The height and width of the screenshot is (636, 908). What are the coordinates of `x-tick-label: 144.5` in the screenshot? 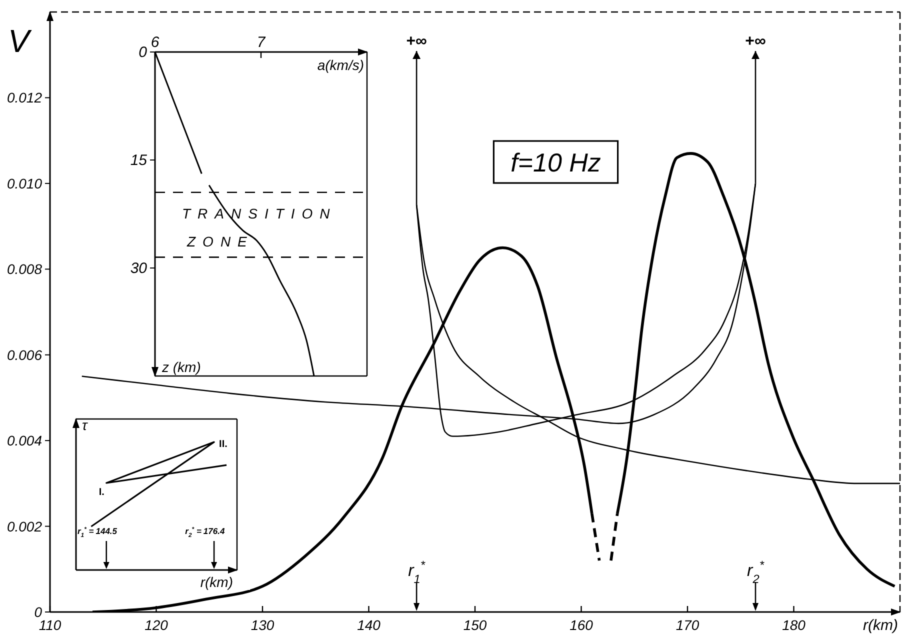 It's located at (107, 531).